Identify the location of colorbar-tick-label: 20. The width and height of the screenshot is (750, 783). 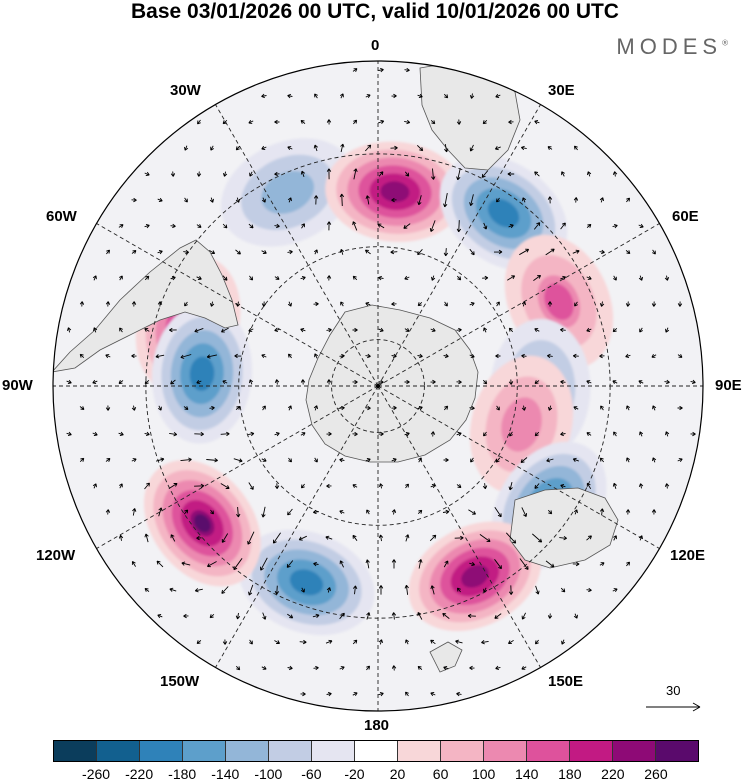
(397, 774).